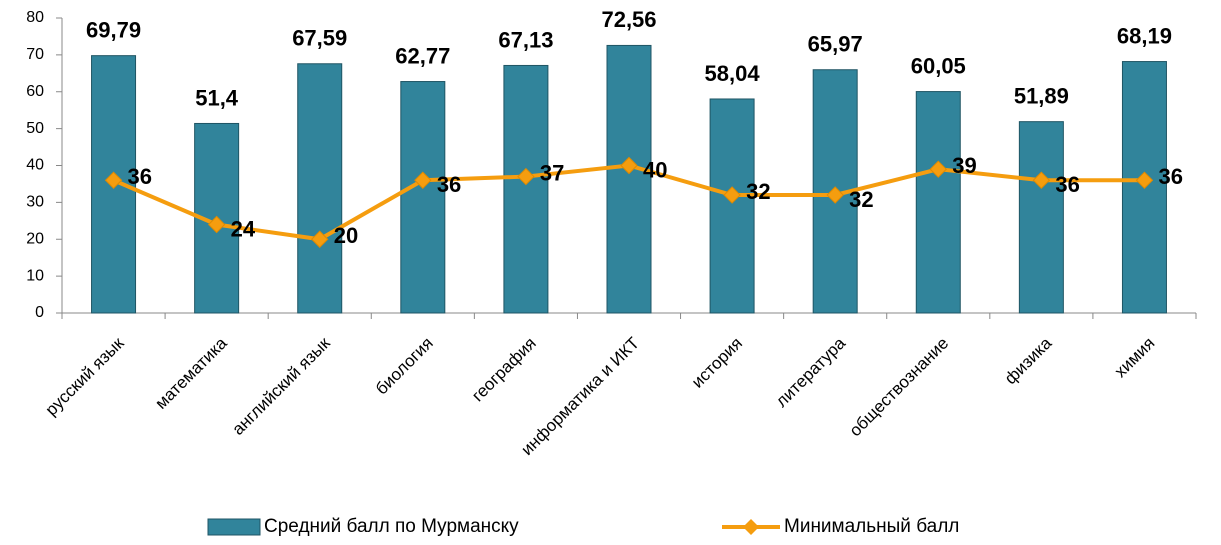 This screenshot has width=1221, height=545. Describe the element at coordinates (35, 17) in the screenshot. I see `y-tick-label: 80` at that location.